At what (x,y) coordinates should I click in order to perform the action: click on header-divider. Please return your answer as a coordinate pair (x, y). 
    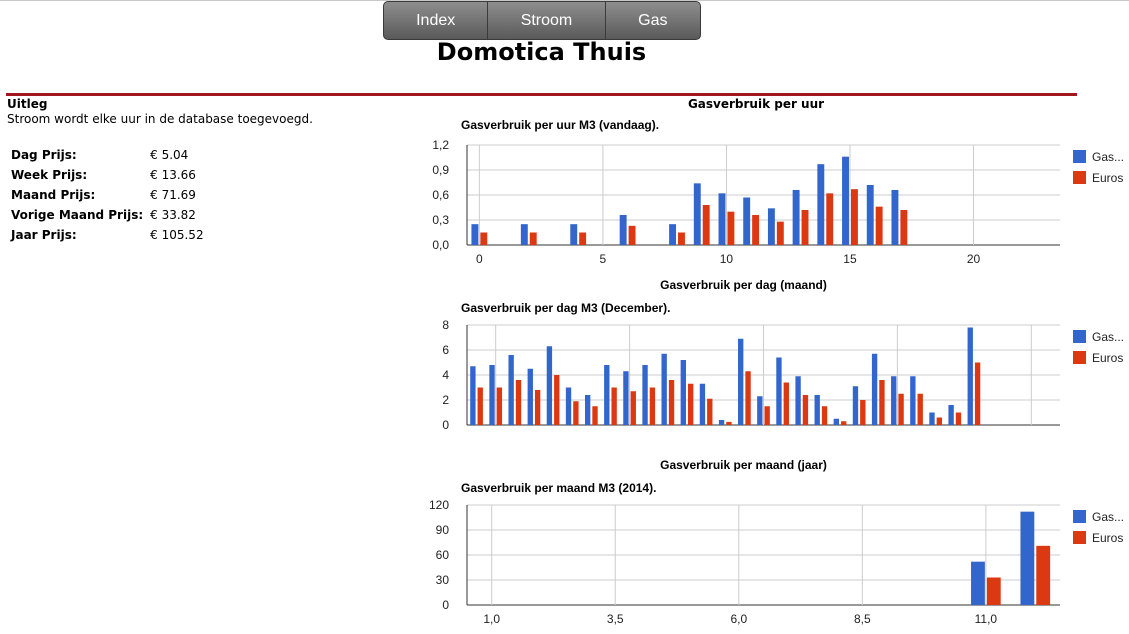
    Looking at the image, I should click on (541, 94).